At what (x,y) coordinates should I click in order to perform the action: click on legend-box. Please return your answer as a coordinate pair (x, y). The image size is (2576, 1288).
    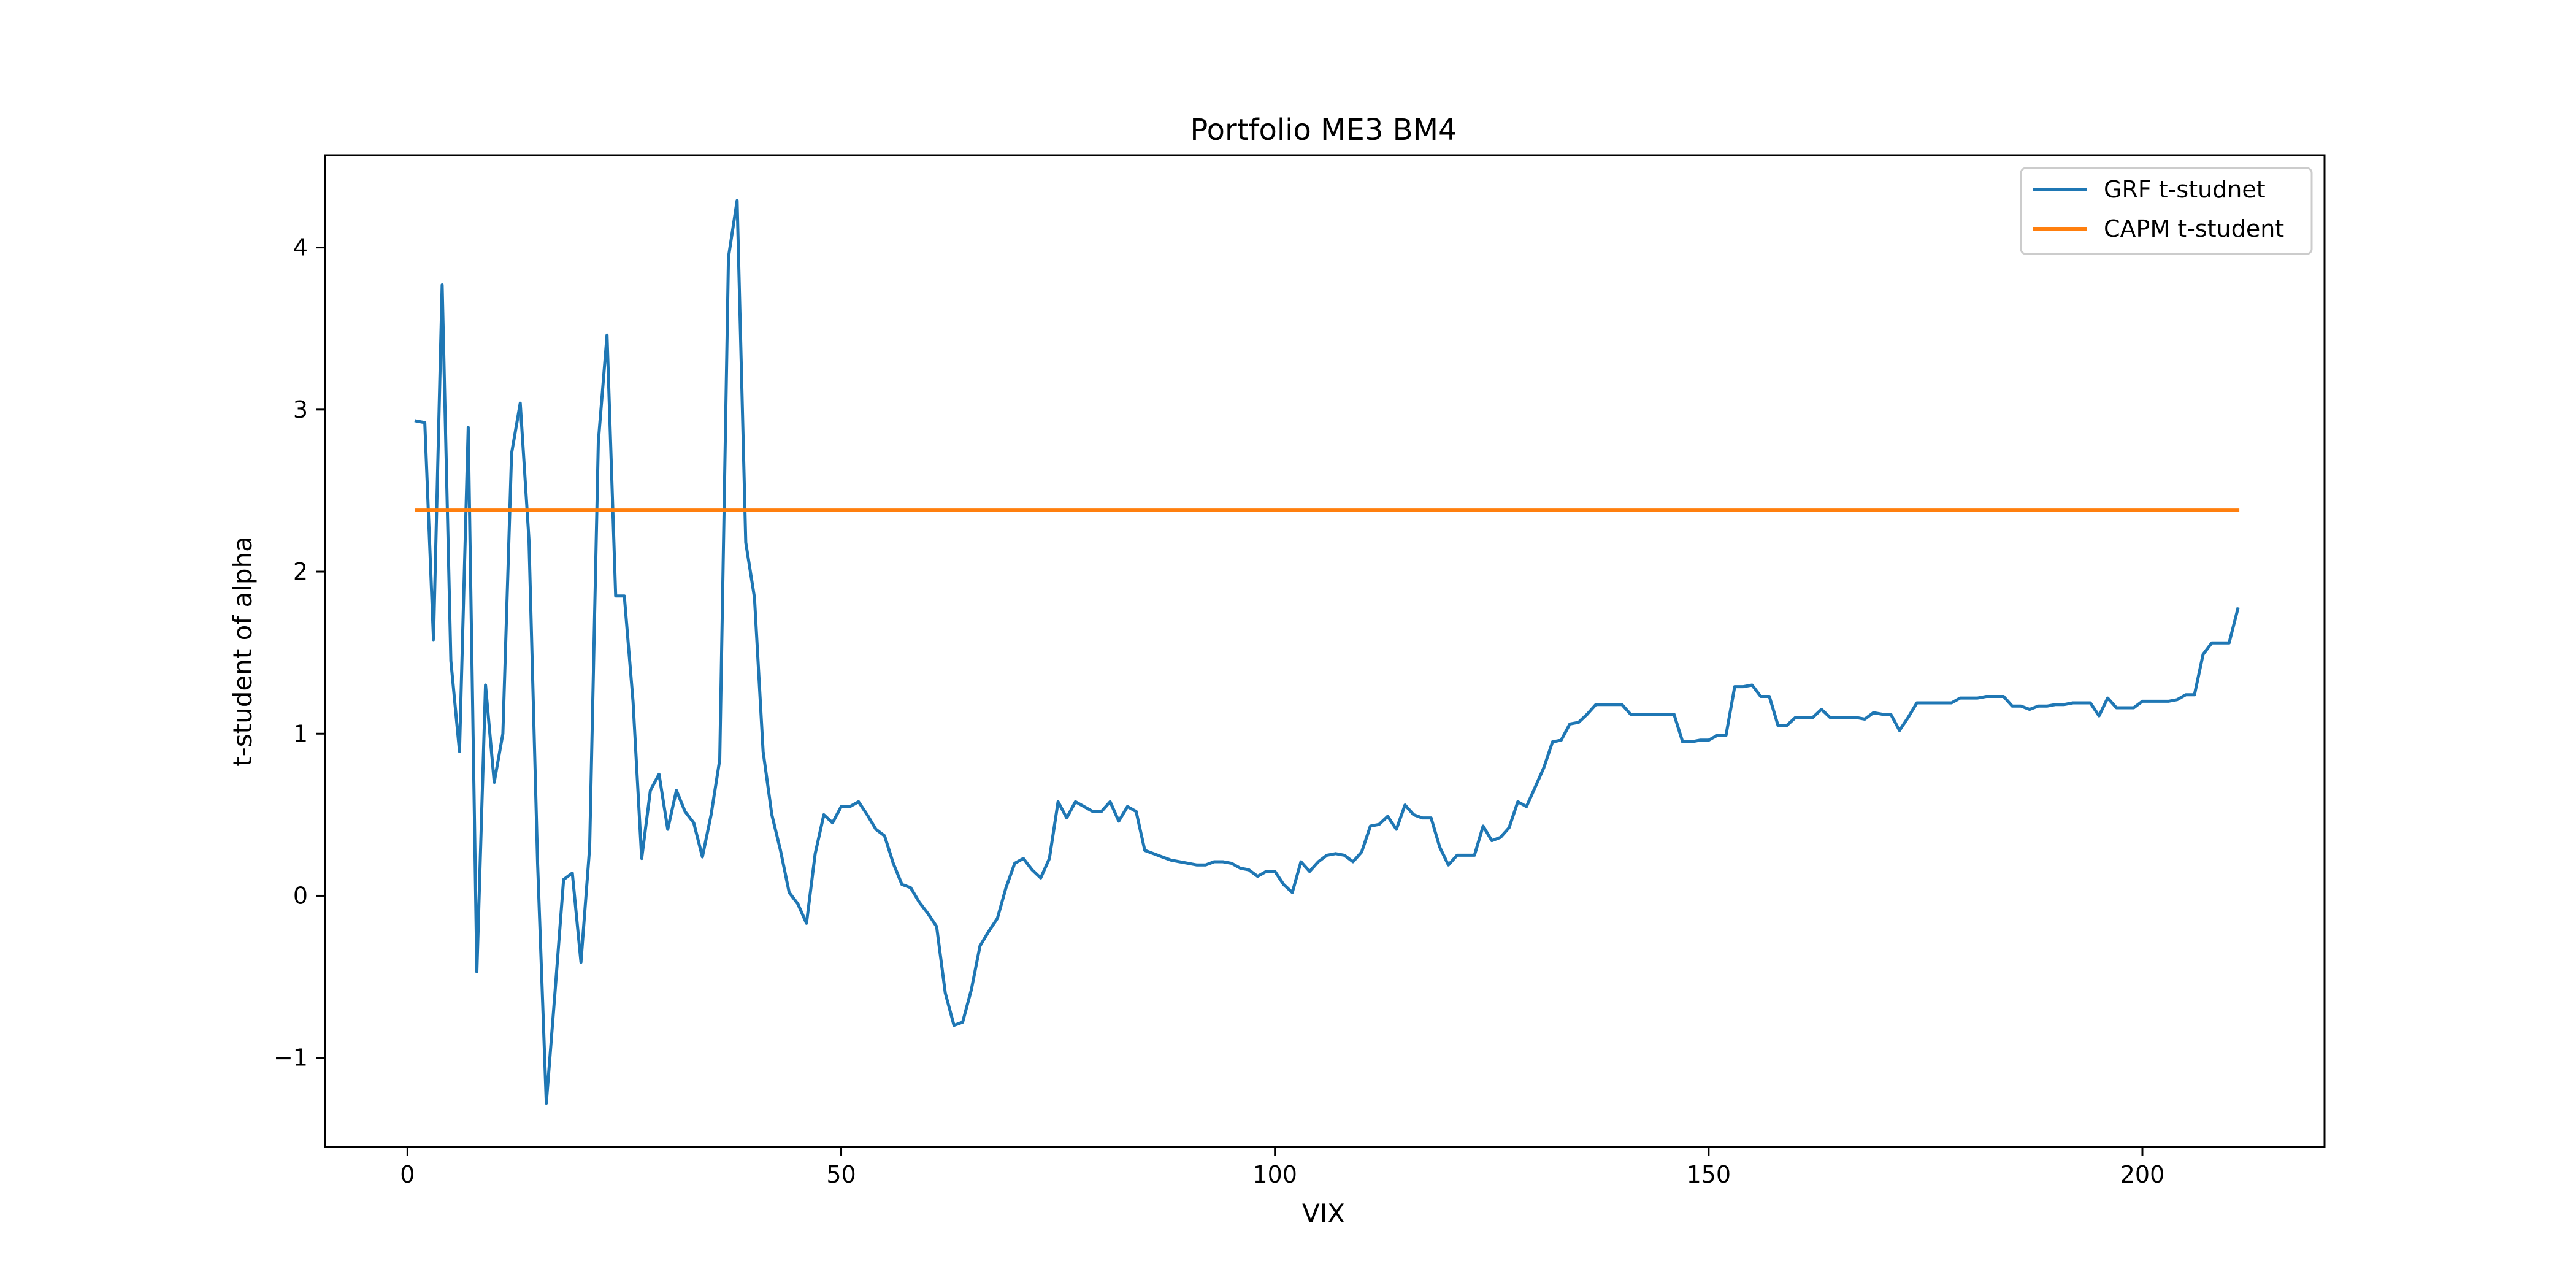
    Looking at the image, I should click on (2166, 211).